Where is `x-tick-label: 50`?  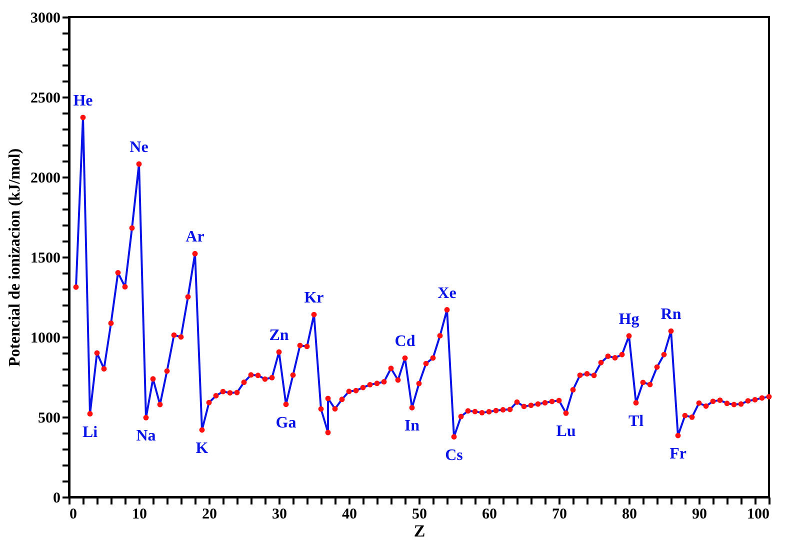 x-tick-label: 50 is located at coordinates (419, 514).